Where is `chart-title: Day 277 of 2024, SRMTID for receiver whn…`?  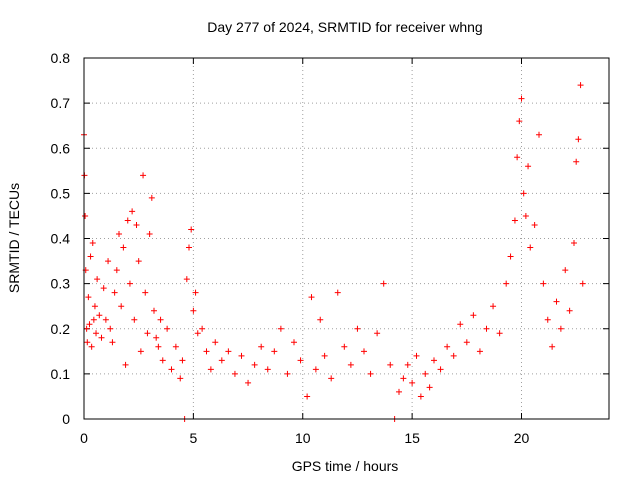
chart-title: Day 277 of 2024, SRMTID for receiver whn… is located at coordinates (344, 27).